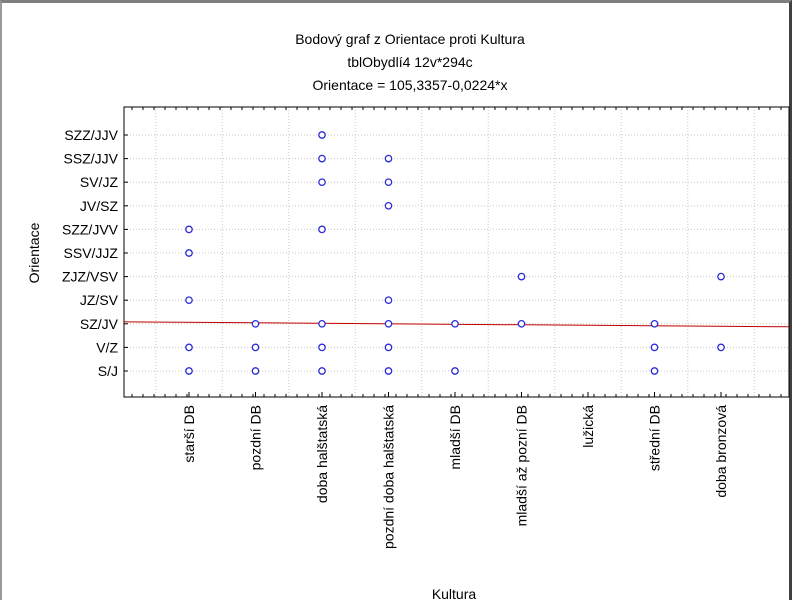 This screenshot has width=792, height=603. Describe the element at coordinates (108, 371) in the screenshot. I see `y-tick-label: S/J` at that location.